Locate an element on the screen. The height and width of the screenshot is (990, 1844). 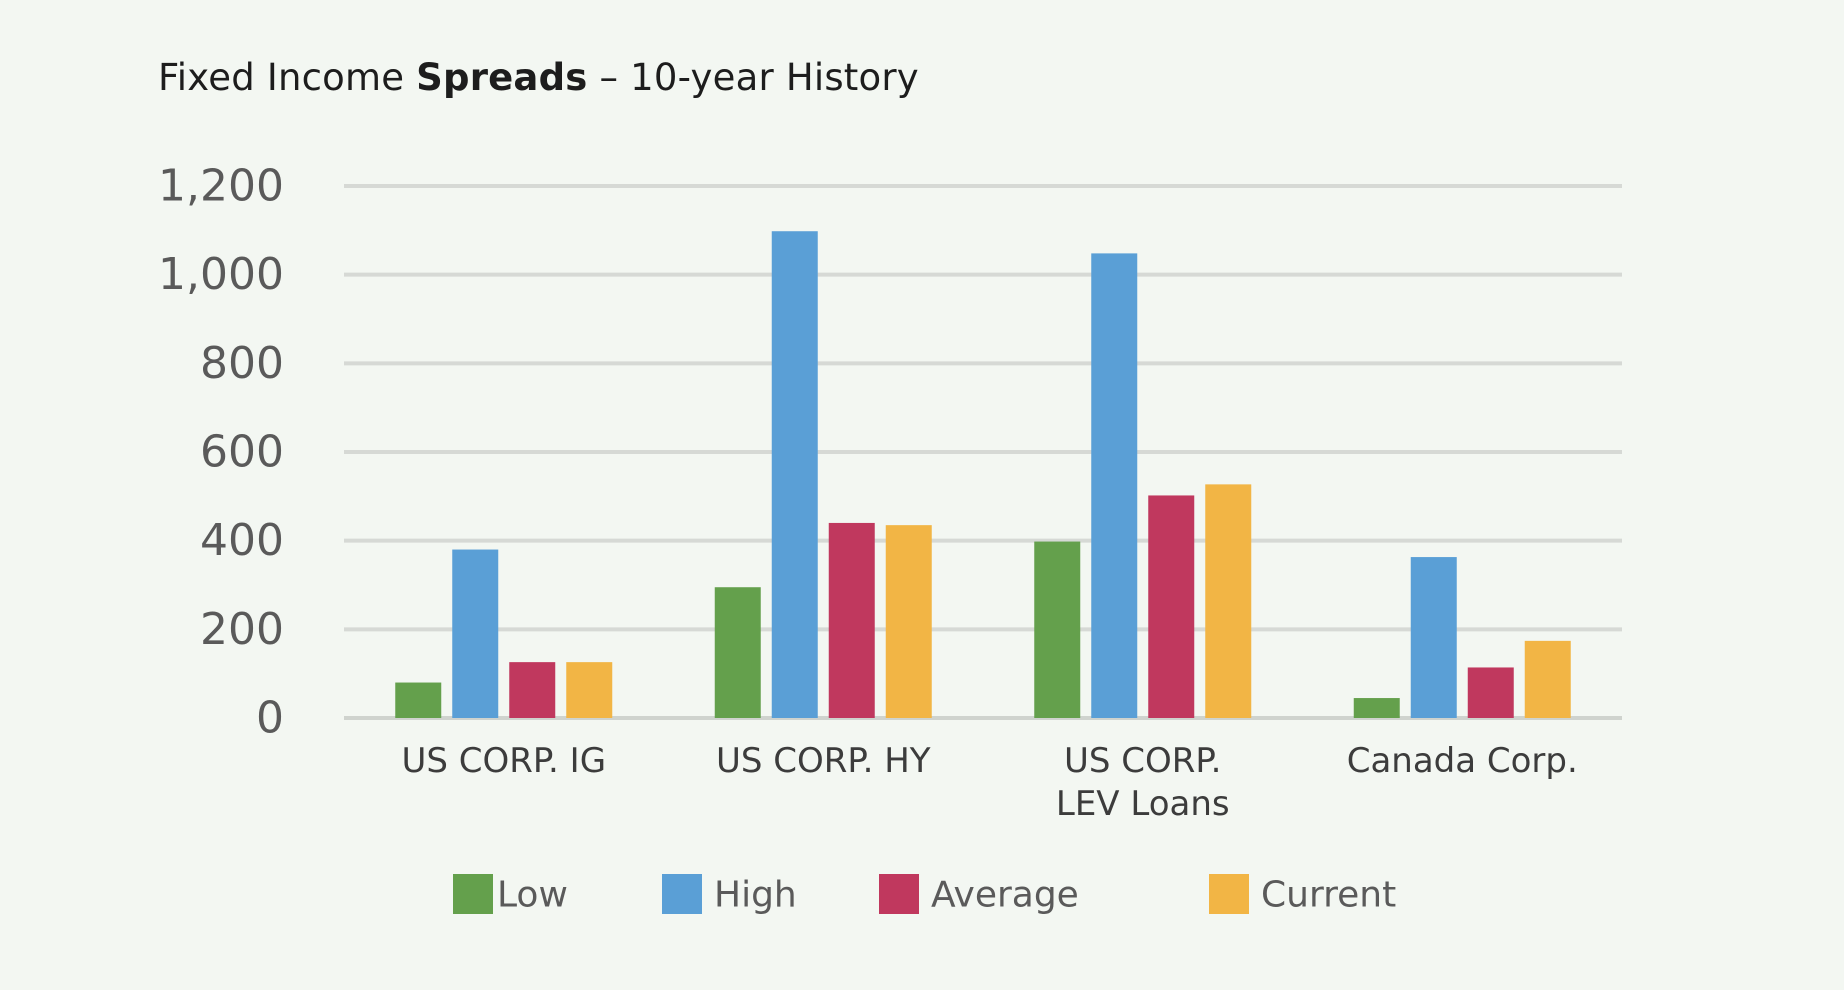
legend-item-high: High is located at coordinates (729, 895).